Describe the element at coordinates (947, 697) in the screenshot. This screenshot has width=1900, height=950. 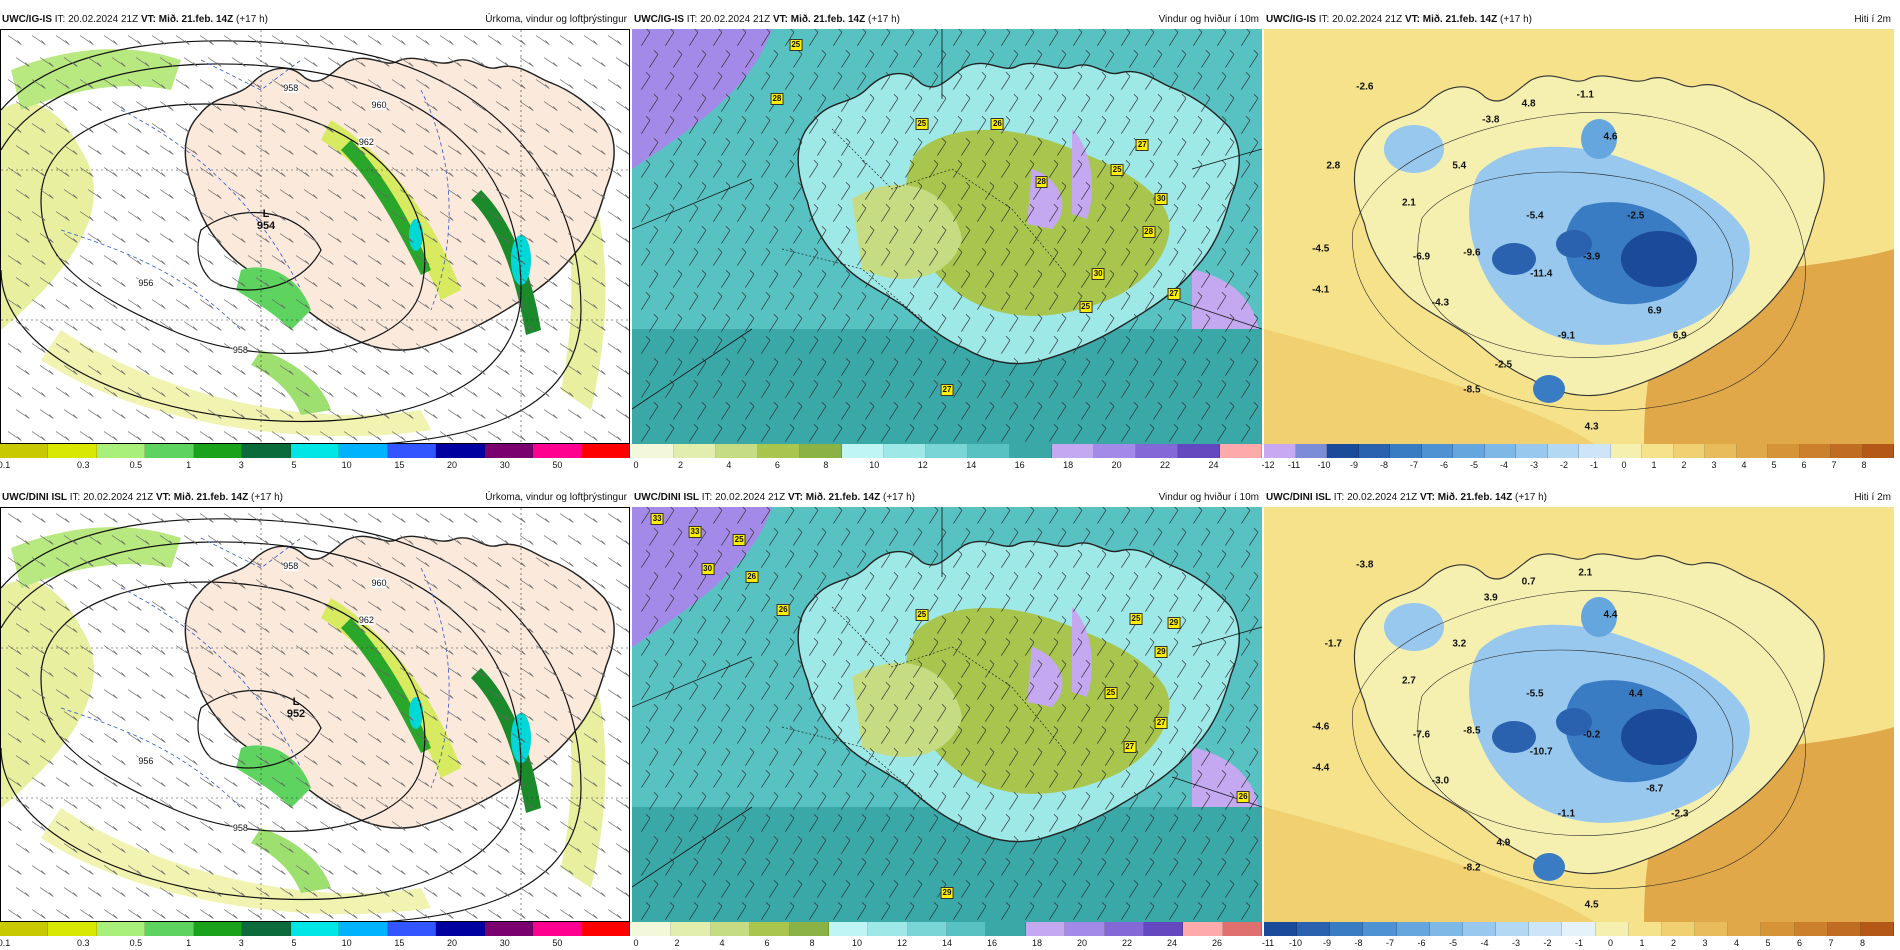
I see `grid-lines` at that location.